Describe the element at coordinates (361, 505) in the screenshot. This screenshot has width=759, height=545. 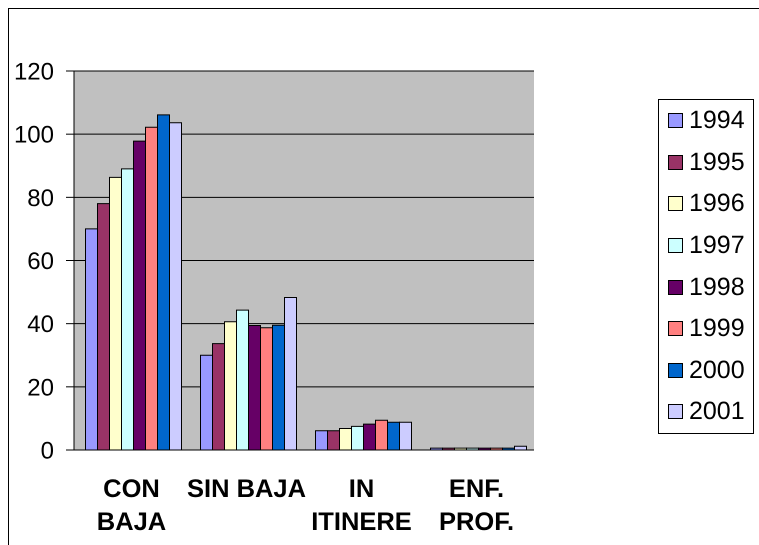
I see `x-tick-label: IN ITINERE` at that location.